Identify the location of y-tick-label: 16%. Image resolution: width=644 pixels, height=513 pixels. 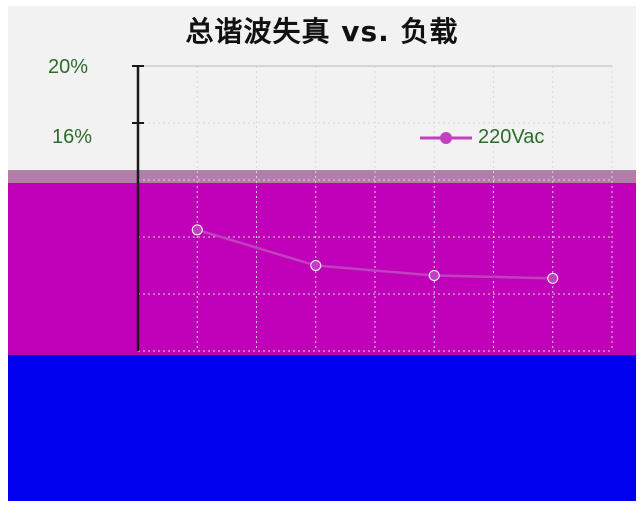
(72, 137).